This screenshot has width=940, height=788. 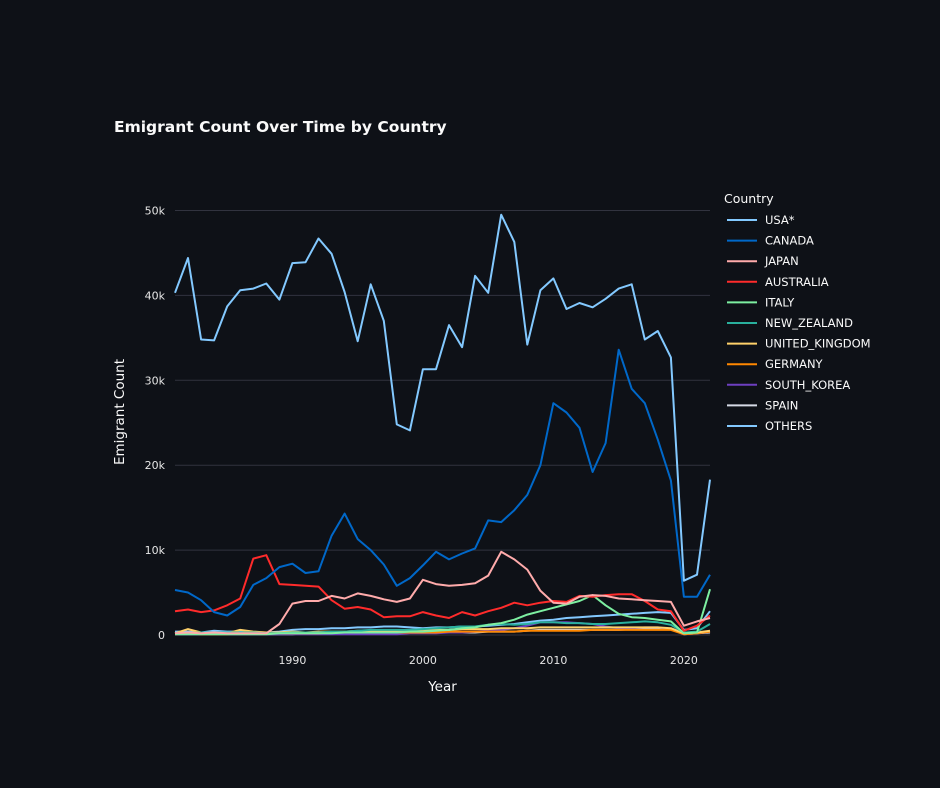 I want to click on legend-title: Country, so click(x=749, y=198).